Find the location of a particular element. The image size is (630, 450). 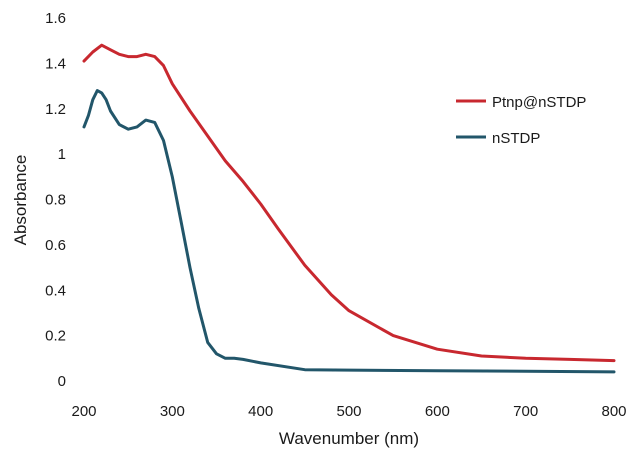

y-tick-label: 0 is located at coordinates (62, 381).